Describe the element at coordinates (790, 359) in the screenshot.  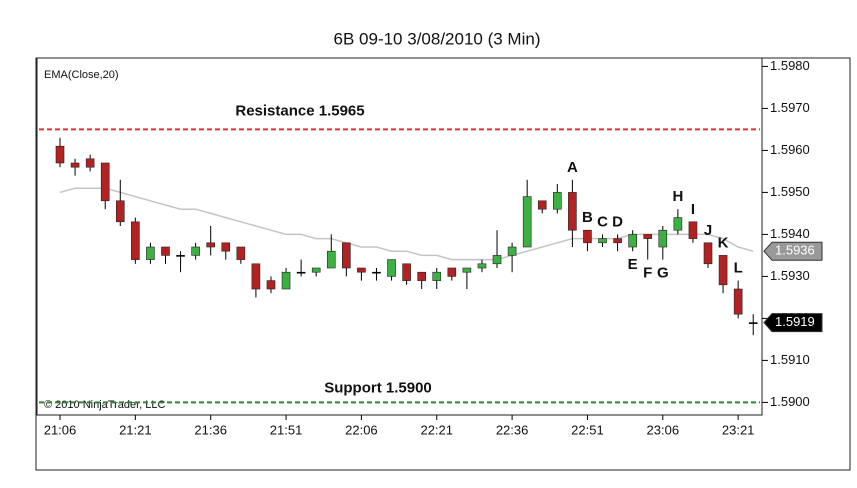
I see `y-tick-label: 1.5910` at that location.